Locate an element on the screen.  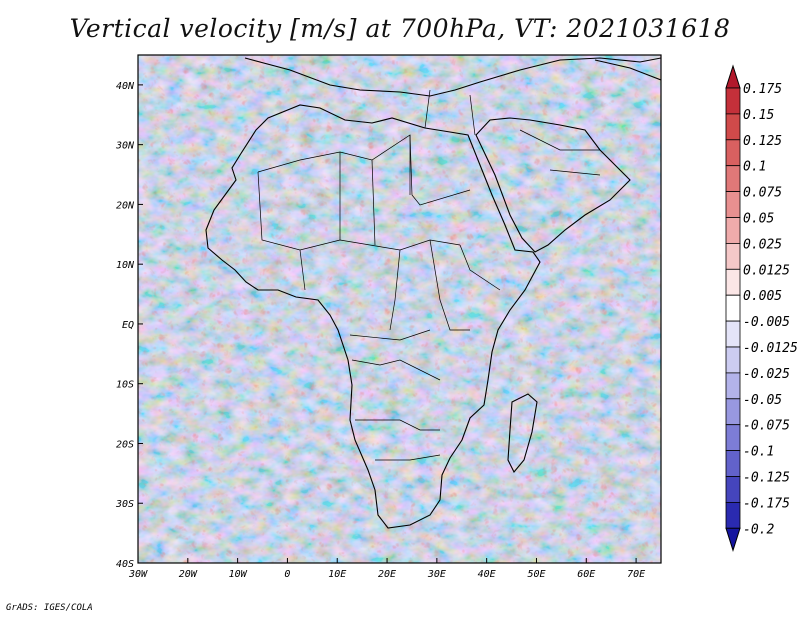
latitude-axis: 40N 30N 20N 10N EQ 10S 20S 30S 40S is located at coordinates (129, 325).